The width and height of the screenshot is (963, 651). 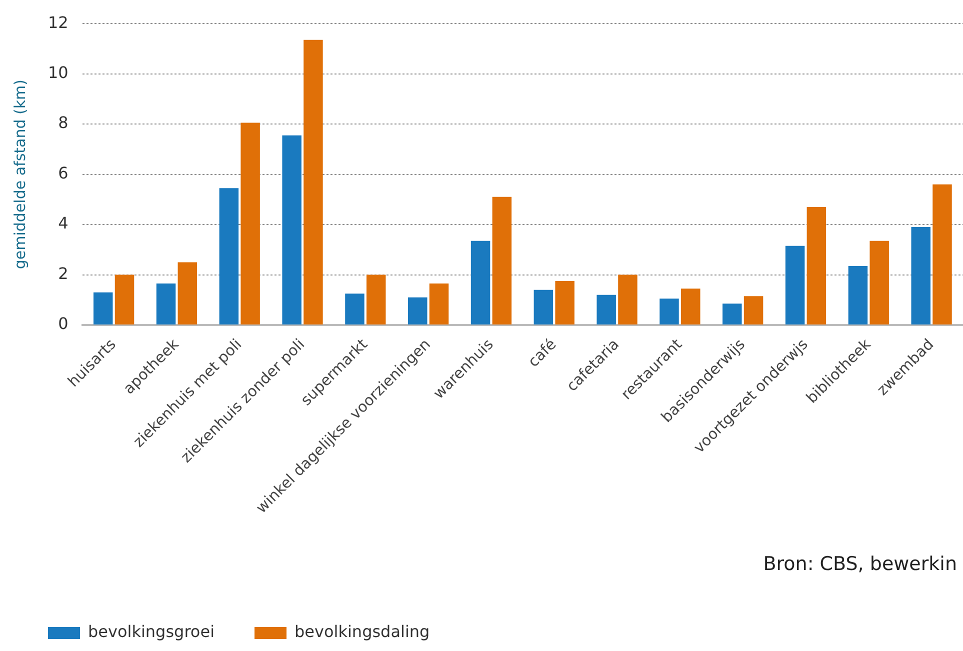 I want to click on legend-label: bevolkingsdaling, so click(x=362, y=632).